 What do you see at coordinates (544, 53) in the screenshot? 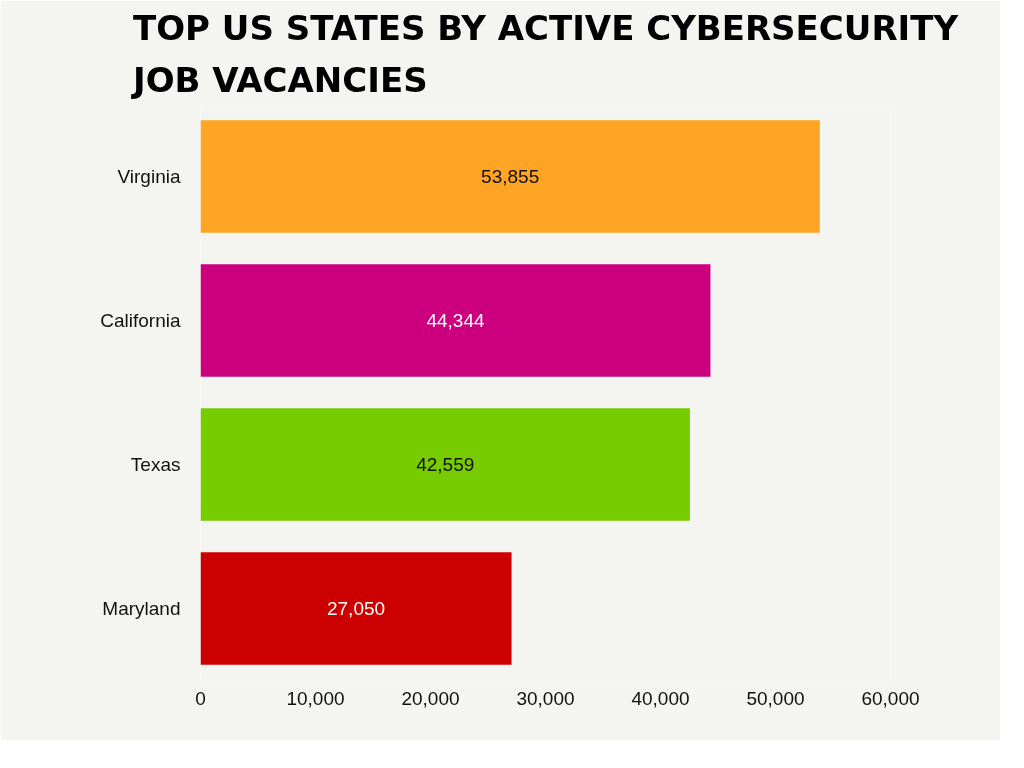
I see `chart-title: TOP US STATES BY ACTIVE CYBERSECURITY JOB VACANCIES` at bounding box center [544, 53].